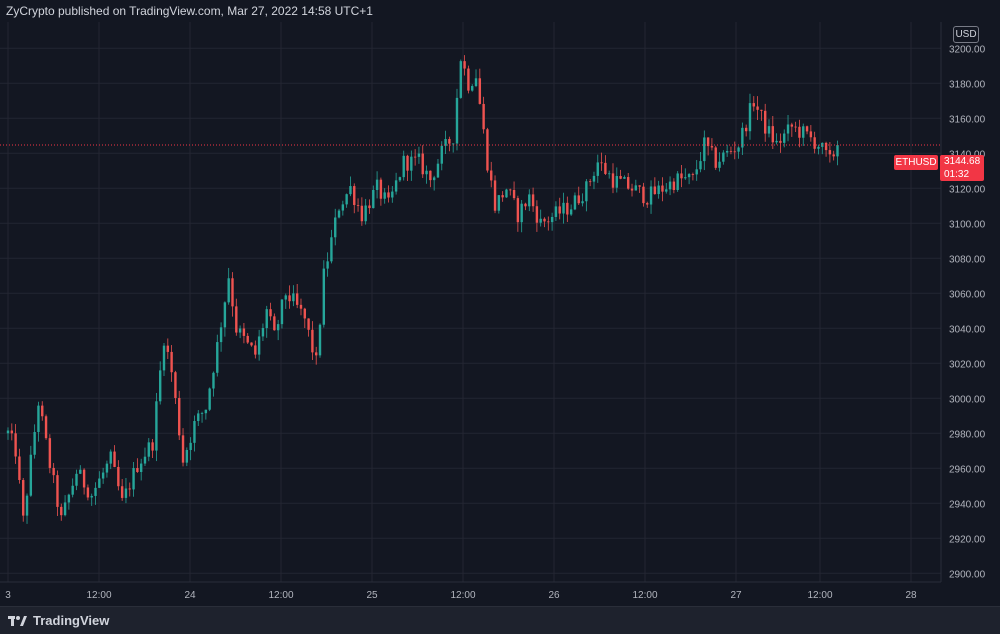  I want to click on tradingview-logo: TradingView, so click(58, 620).